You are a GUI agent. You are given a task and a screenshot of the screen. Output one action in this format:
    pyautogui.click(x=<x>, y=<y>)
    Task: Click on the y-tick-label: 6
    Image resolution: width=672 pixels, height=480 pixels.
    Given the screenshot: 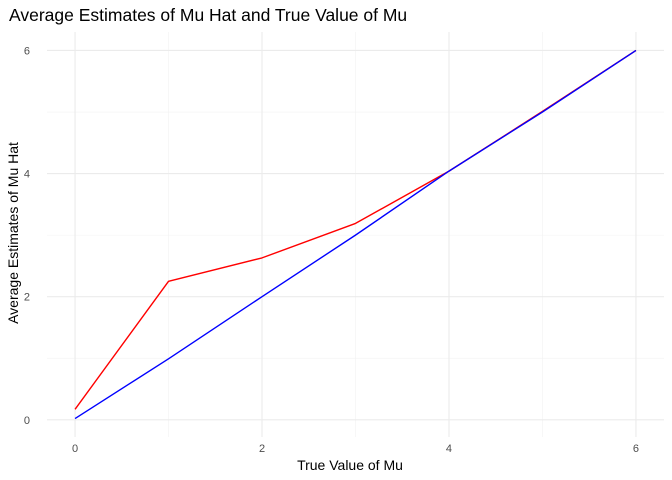 What is the action you would take?
    pyautogui.click(x=27, y=51)
    